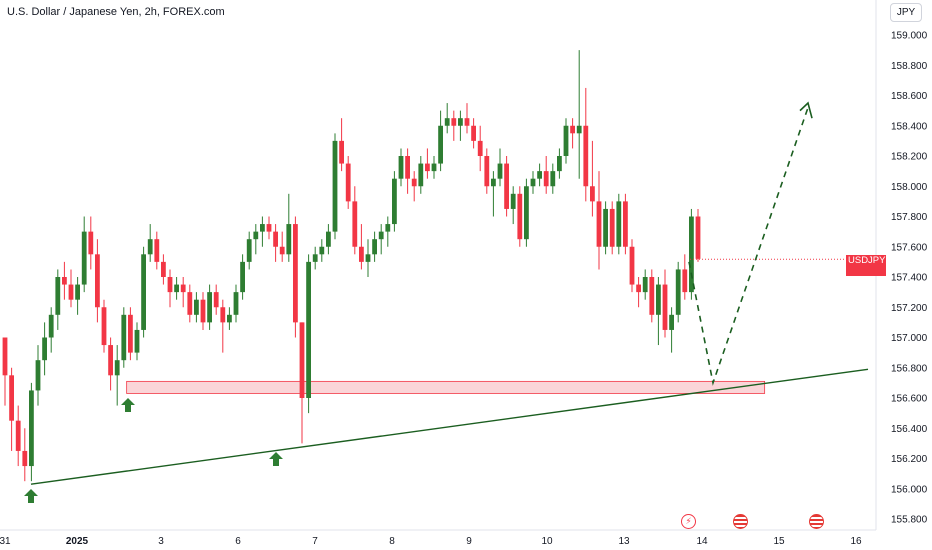 The width and height of the screenshot is (932, 550). Describe the element at coordinates (867, 260) in the screenshot. I see `symbol-label: USDJPY` at that location.